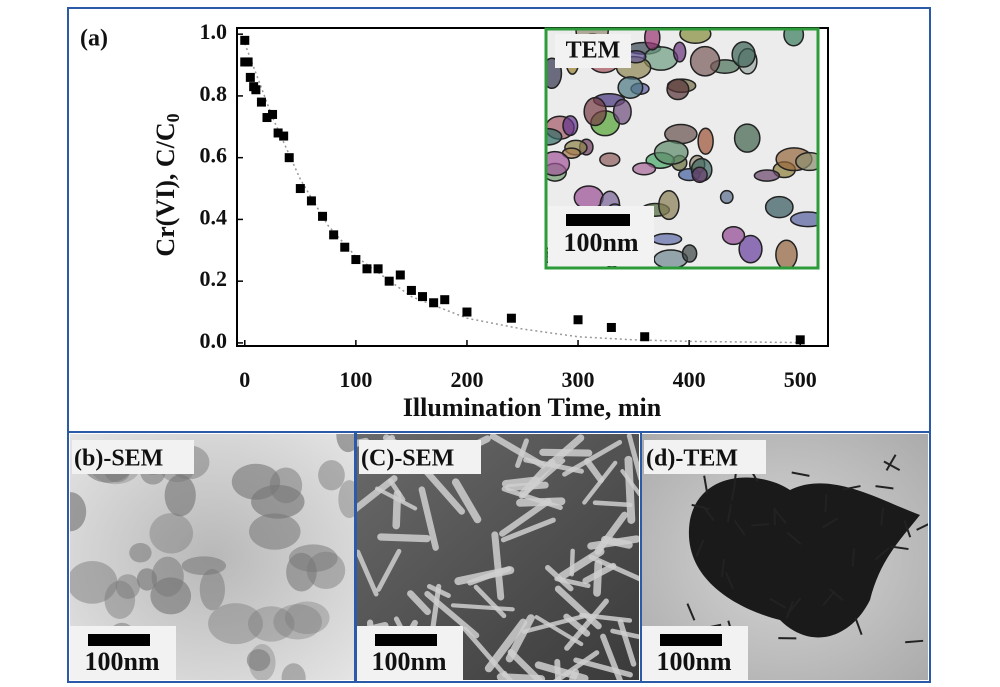  Describe the element at coordinates (214, 216) in the screenshot. I see `y-tick-label: 0.4` at that location.